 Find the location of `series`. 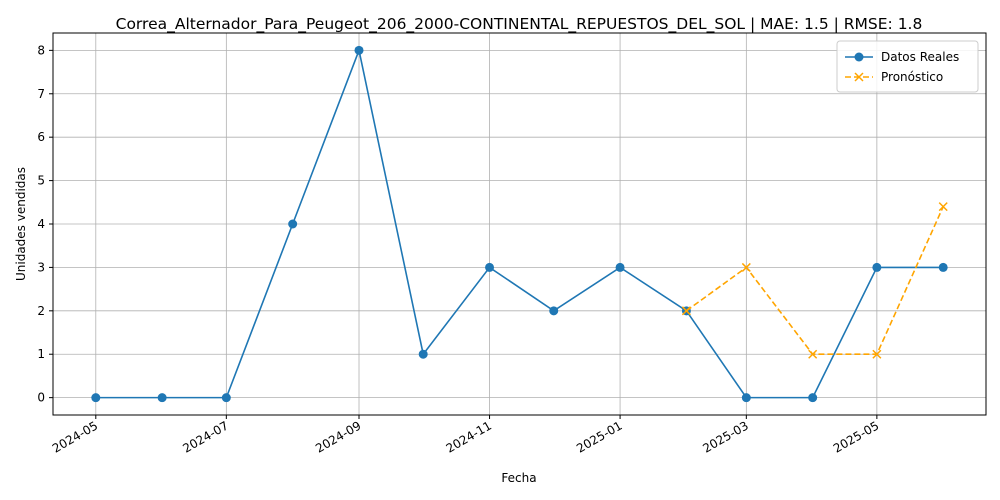

series is located at coordinates (814, 280).